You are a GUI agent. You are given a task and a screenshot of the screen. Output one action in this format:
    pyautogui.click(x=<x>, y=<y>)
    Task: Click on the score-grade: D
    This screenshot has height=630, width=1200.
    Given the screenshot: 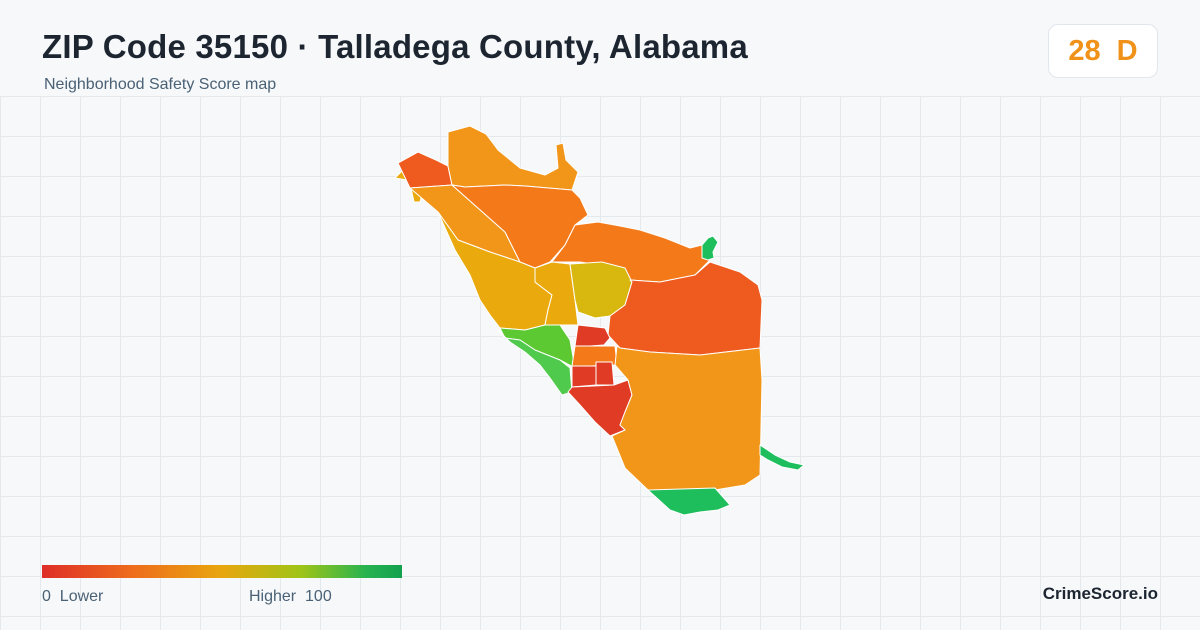 What is the action you would take?
    pyautogui.click(x=1127, y=50)
    